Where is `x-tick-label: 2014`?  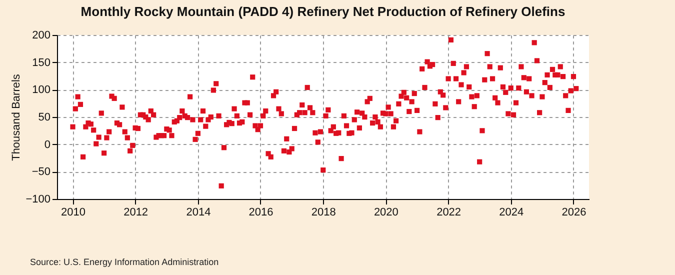 x-tick-label: 2014 is located at coordinates (198, 212).